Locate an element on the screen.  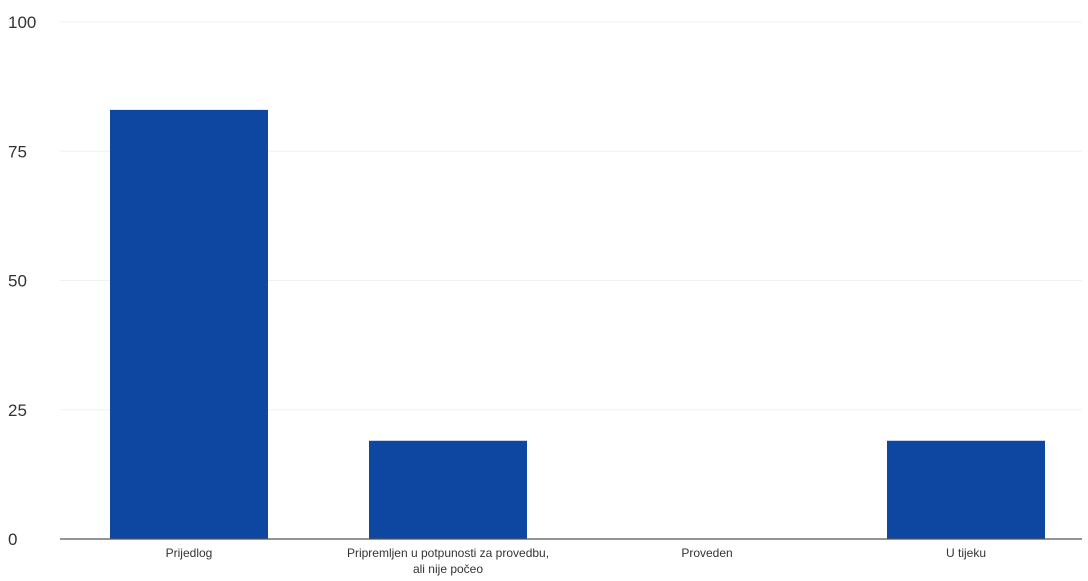
x-category-label: Prijedlog is located at coordinates (189, 553).